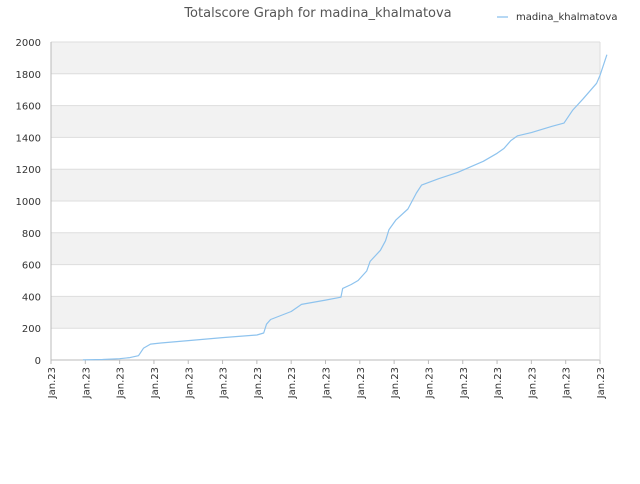  I want to click on legend: madina_khalmatova, so click(557, 17).